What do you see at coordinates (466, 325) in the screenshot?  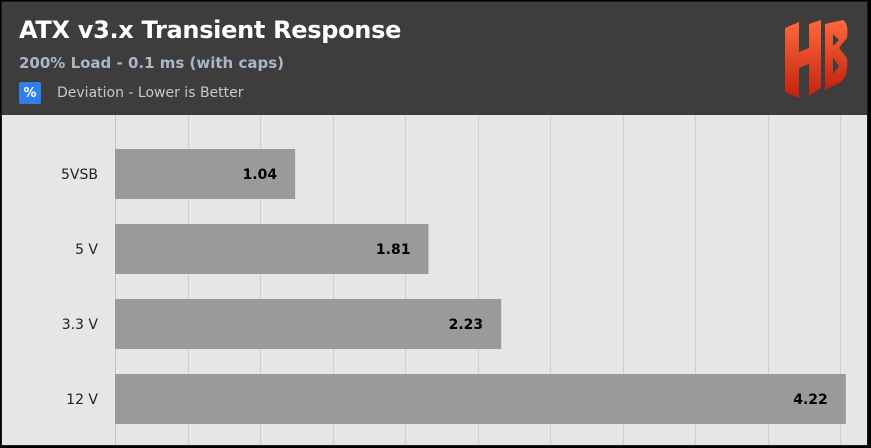 I see `value-label: 2.23` at bounding box center [466, 325].